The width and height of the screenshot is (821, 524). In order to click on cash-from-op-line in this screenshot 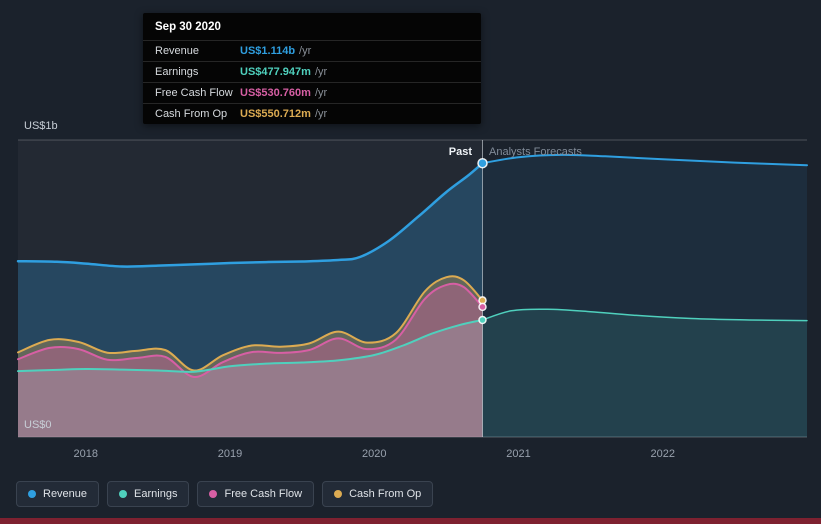, I will do `click(250, 323)`.